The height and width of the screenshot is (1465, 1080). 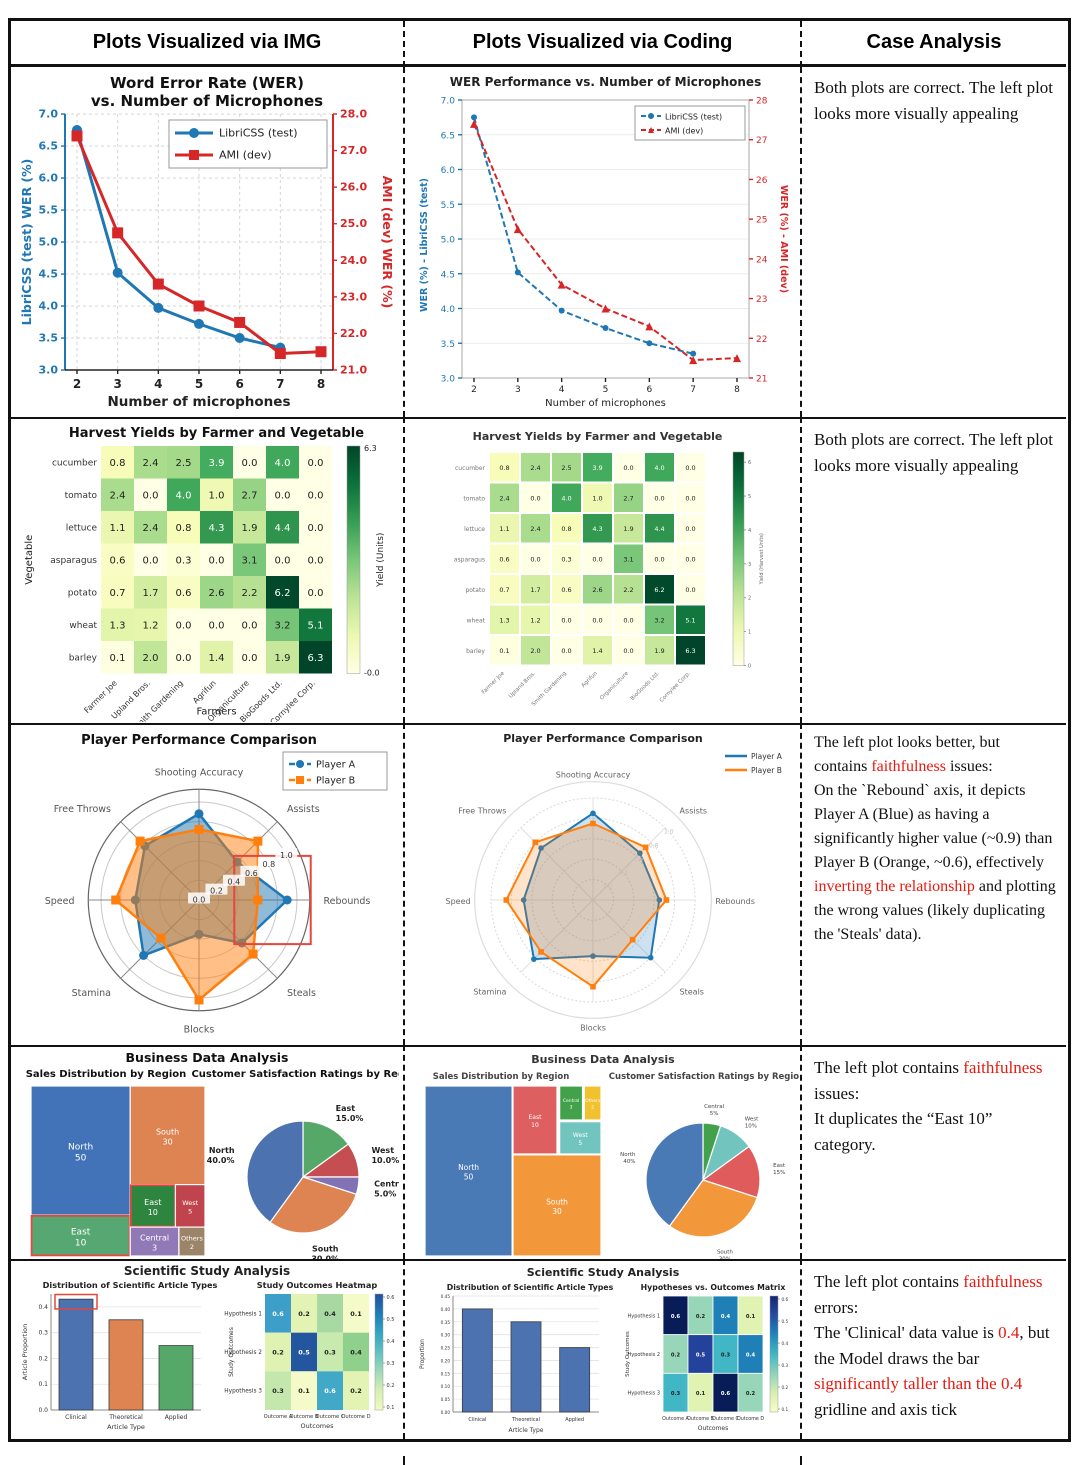 What do you see at coordinates (317, 1285) in the screenshot?
I see `svg-text: Study Outcomes Heatmap` at bounding box center [317, 1285].